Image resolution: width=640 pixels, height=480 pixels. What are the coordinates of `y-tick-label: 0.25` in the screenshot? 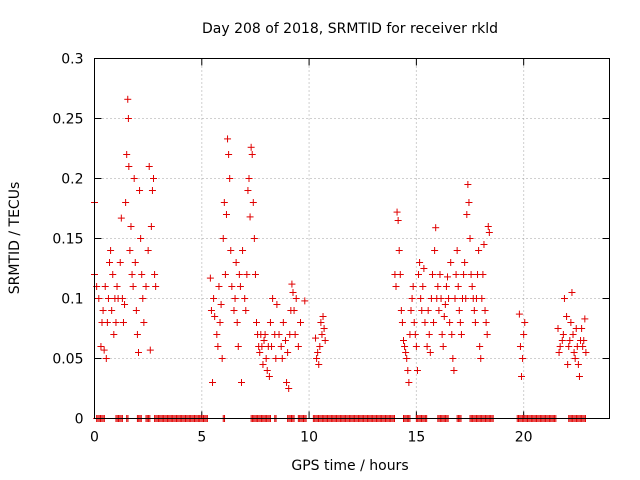 It's located at (67, 120).